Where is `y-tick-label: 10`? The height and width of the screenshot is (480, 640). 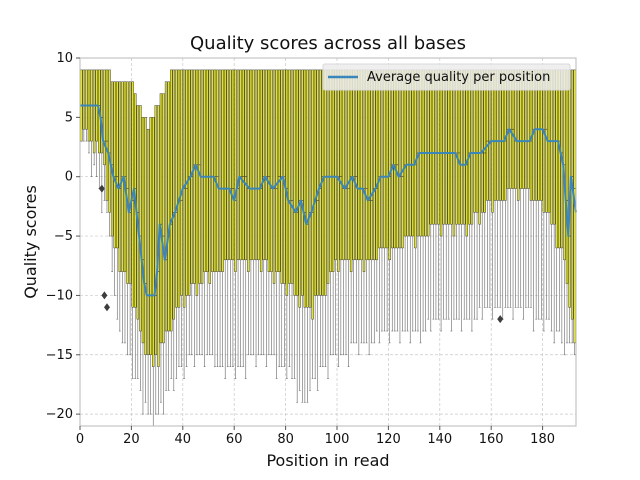 y-tick-label: 10 is located at coordinates (64, 58).